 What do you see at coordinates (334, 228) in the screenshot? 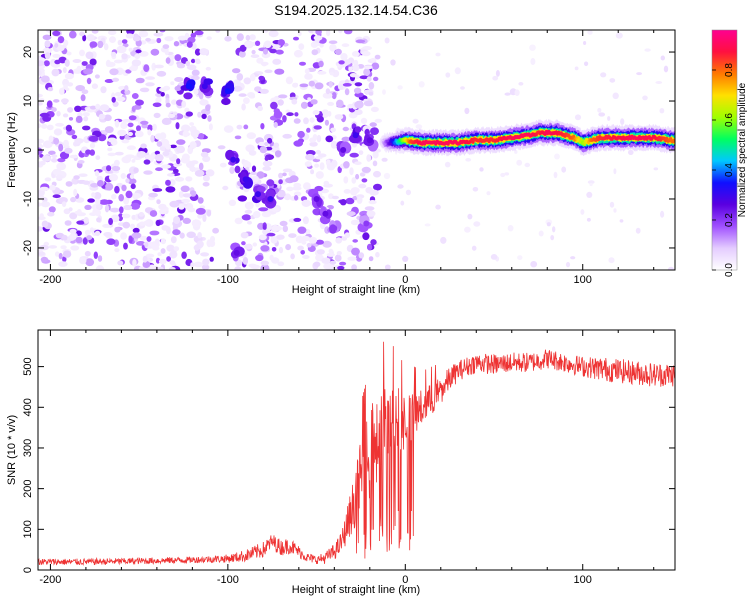
I see `spectrogram-feature-core` at bounding box center [334, 228].